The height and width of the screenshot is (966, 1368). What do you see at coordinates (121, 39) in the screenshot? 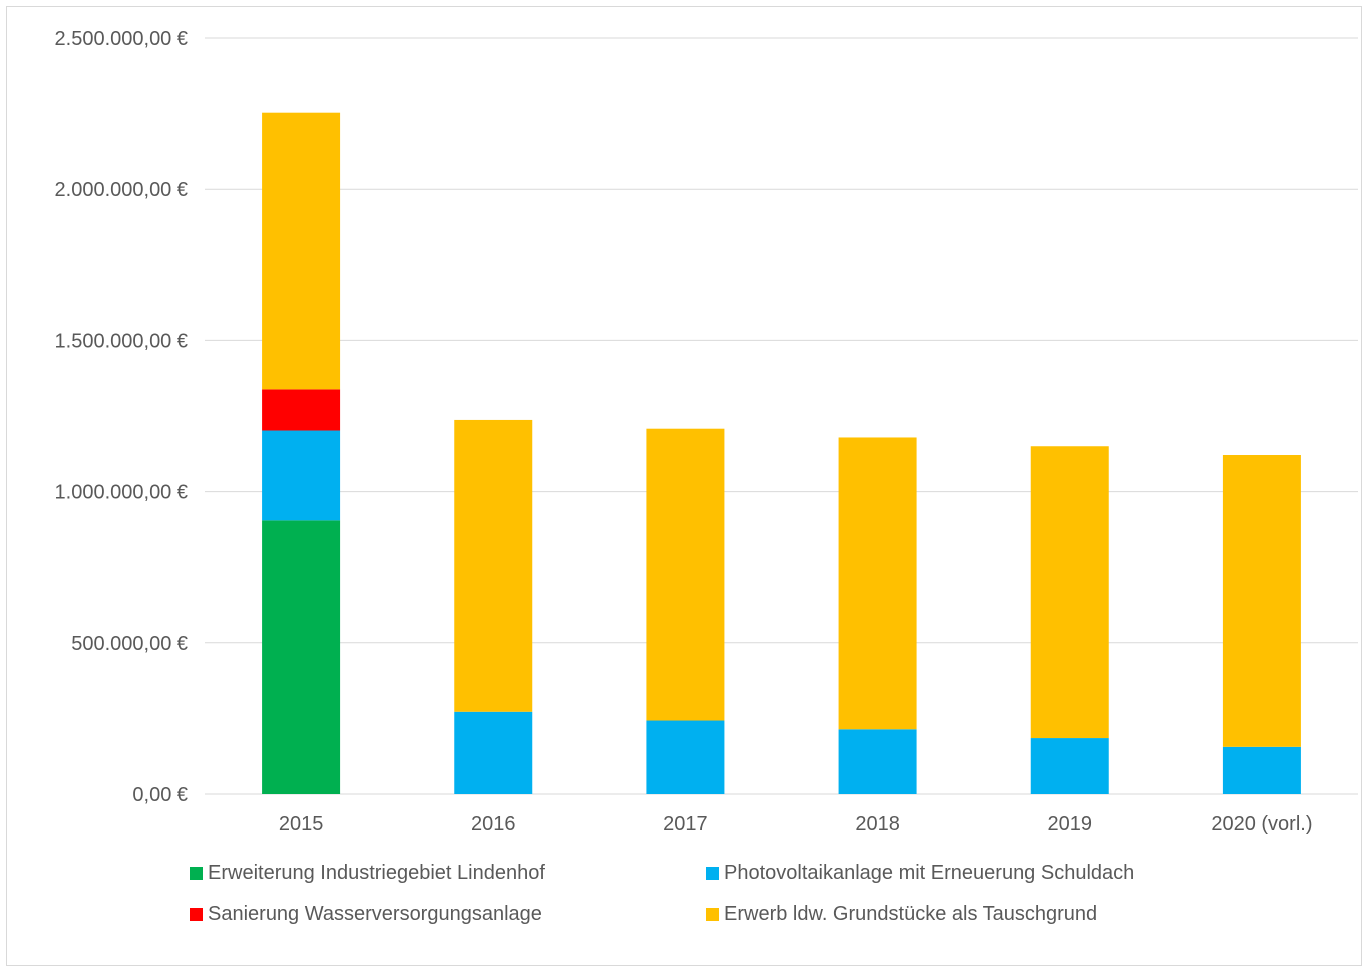
I see `y-tick-label: 2.500.000,00 €` at bounding box center [121, 39].